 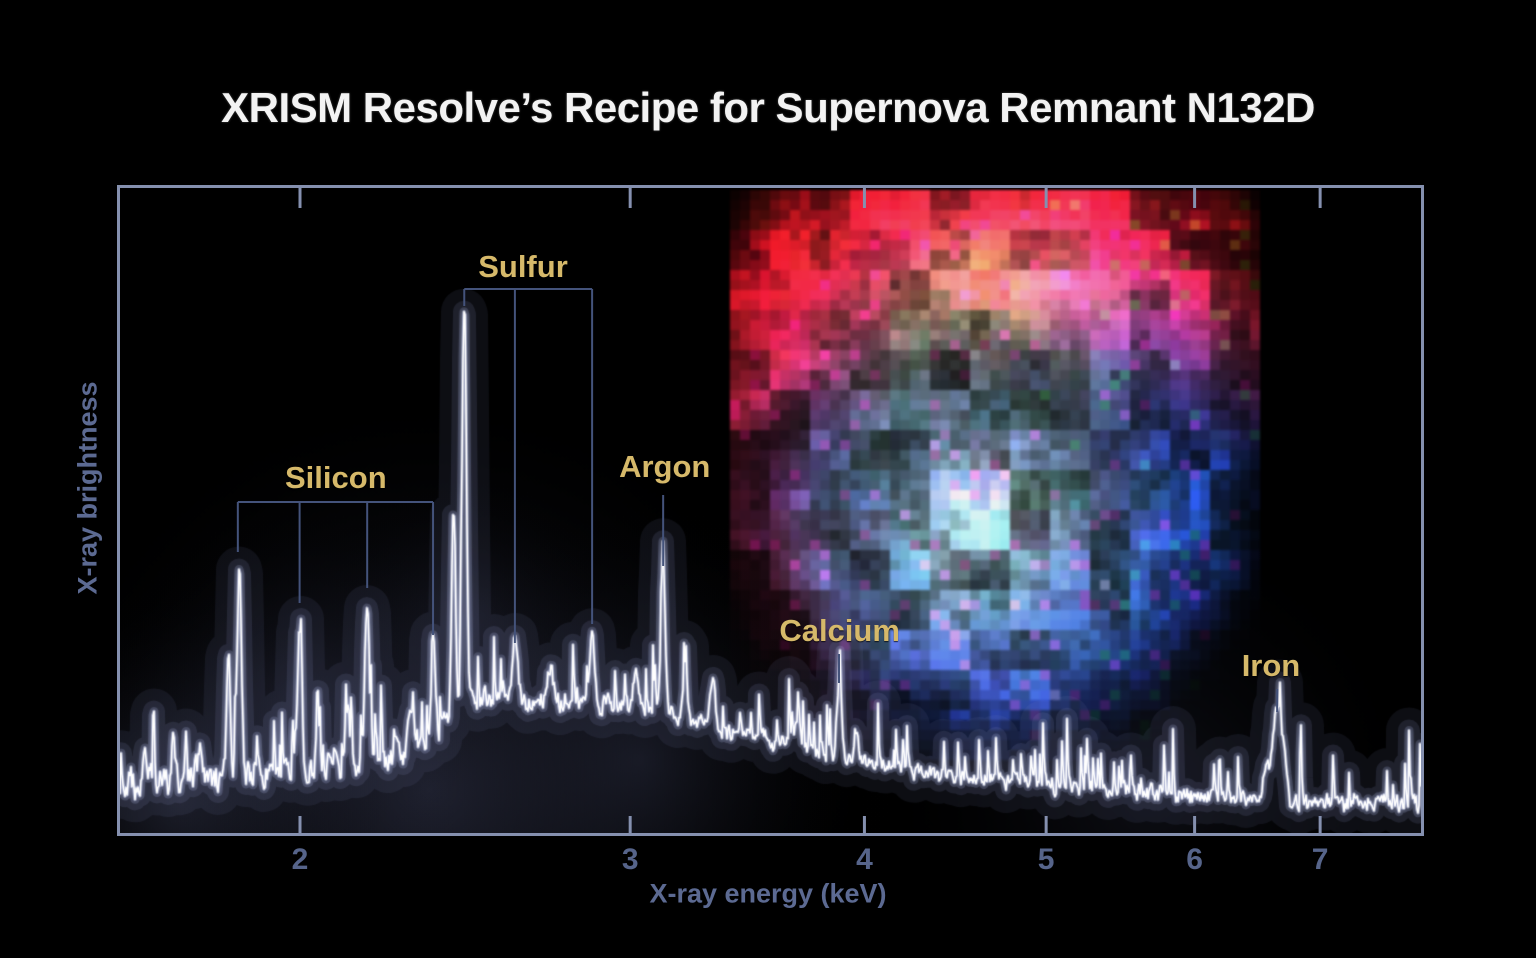 What do you see at coordinates (665, 466) in the screenshot?
I see `element-label-argon: Argon` at bounding box center [665, 466].